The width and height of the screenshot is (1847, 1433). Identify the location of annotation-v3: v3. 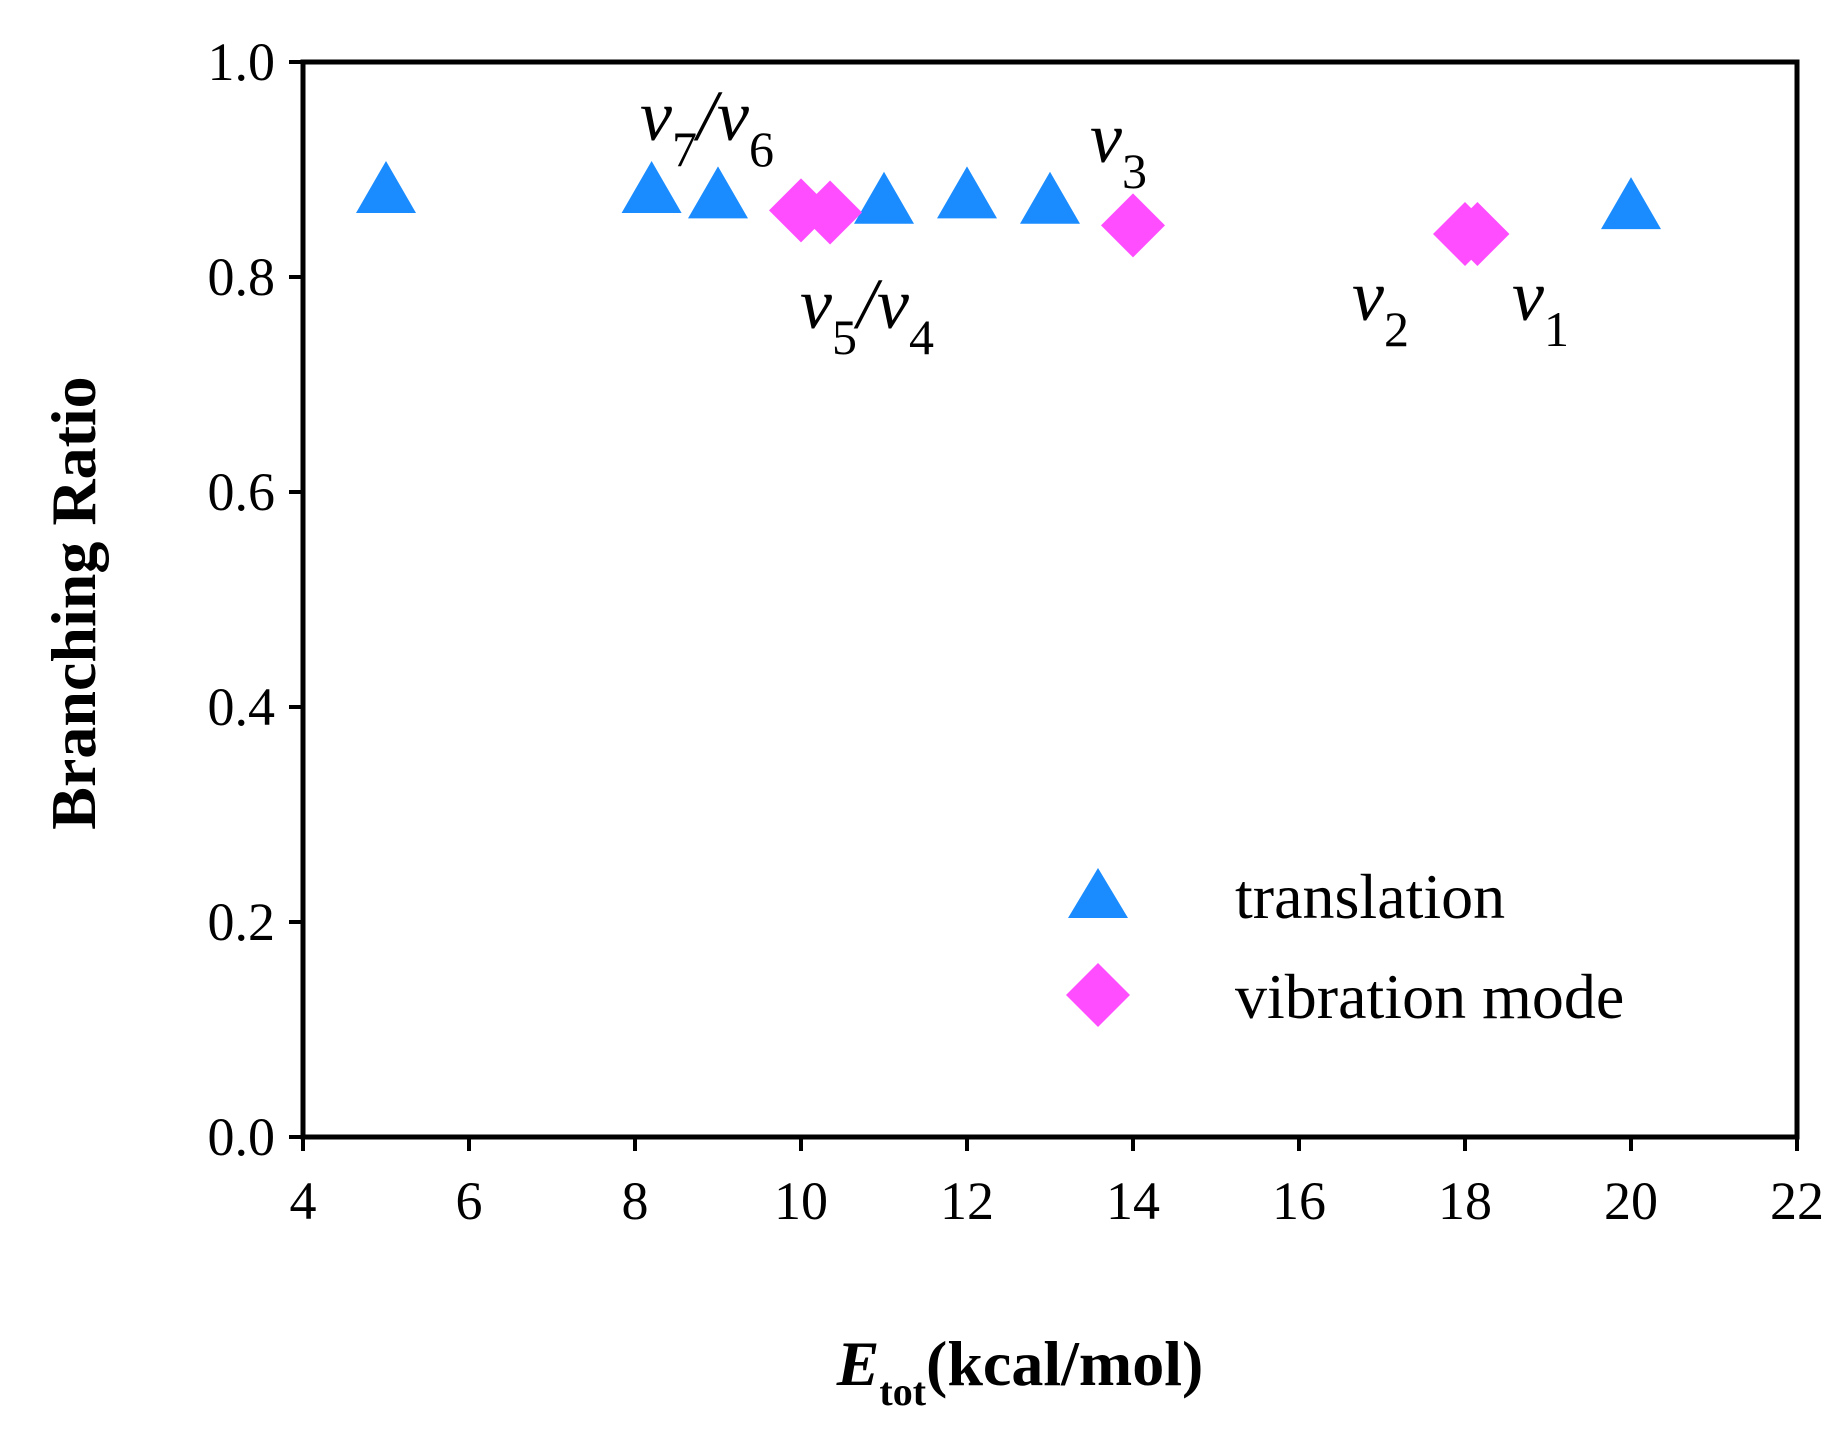
(1118, 148).